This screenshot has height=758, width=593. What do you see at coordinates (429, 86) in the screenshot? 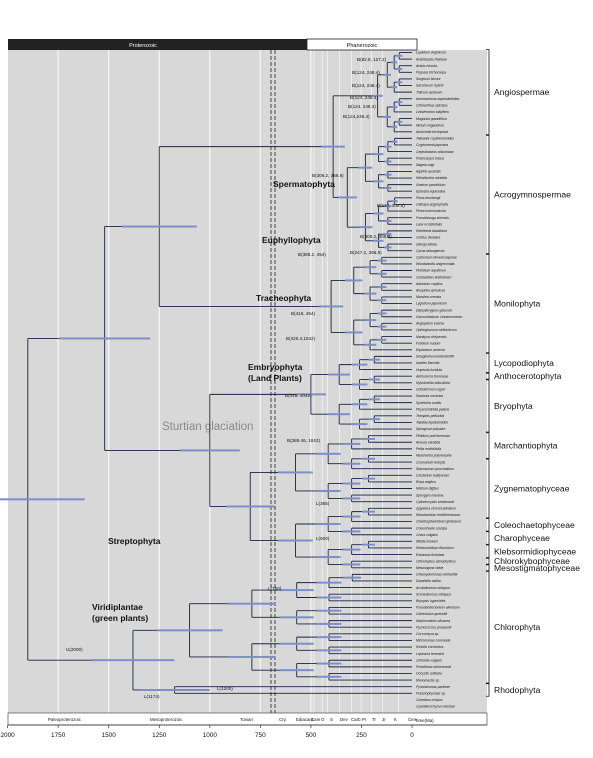
I see `taxon-label: Saccharum hybrid` at bounding box center [429, 86].